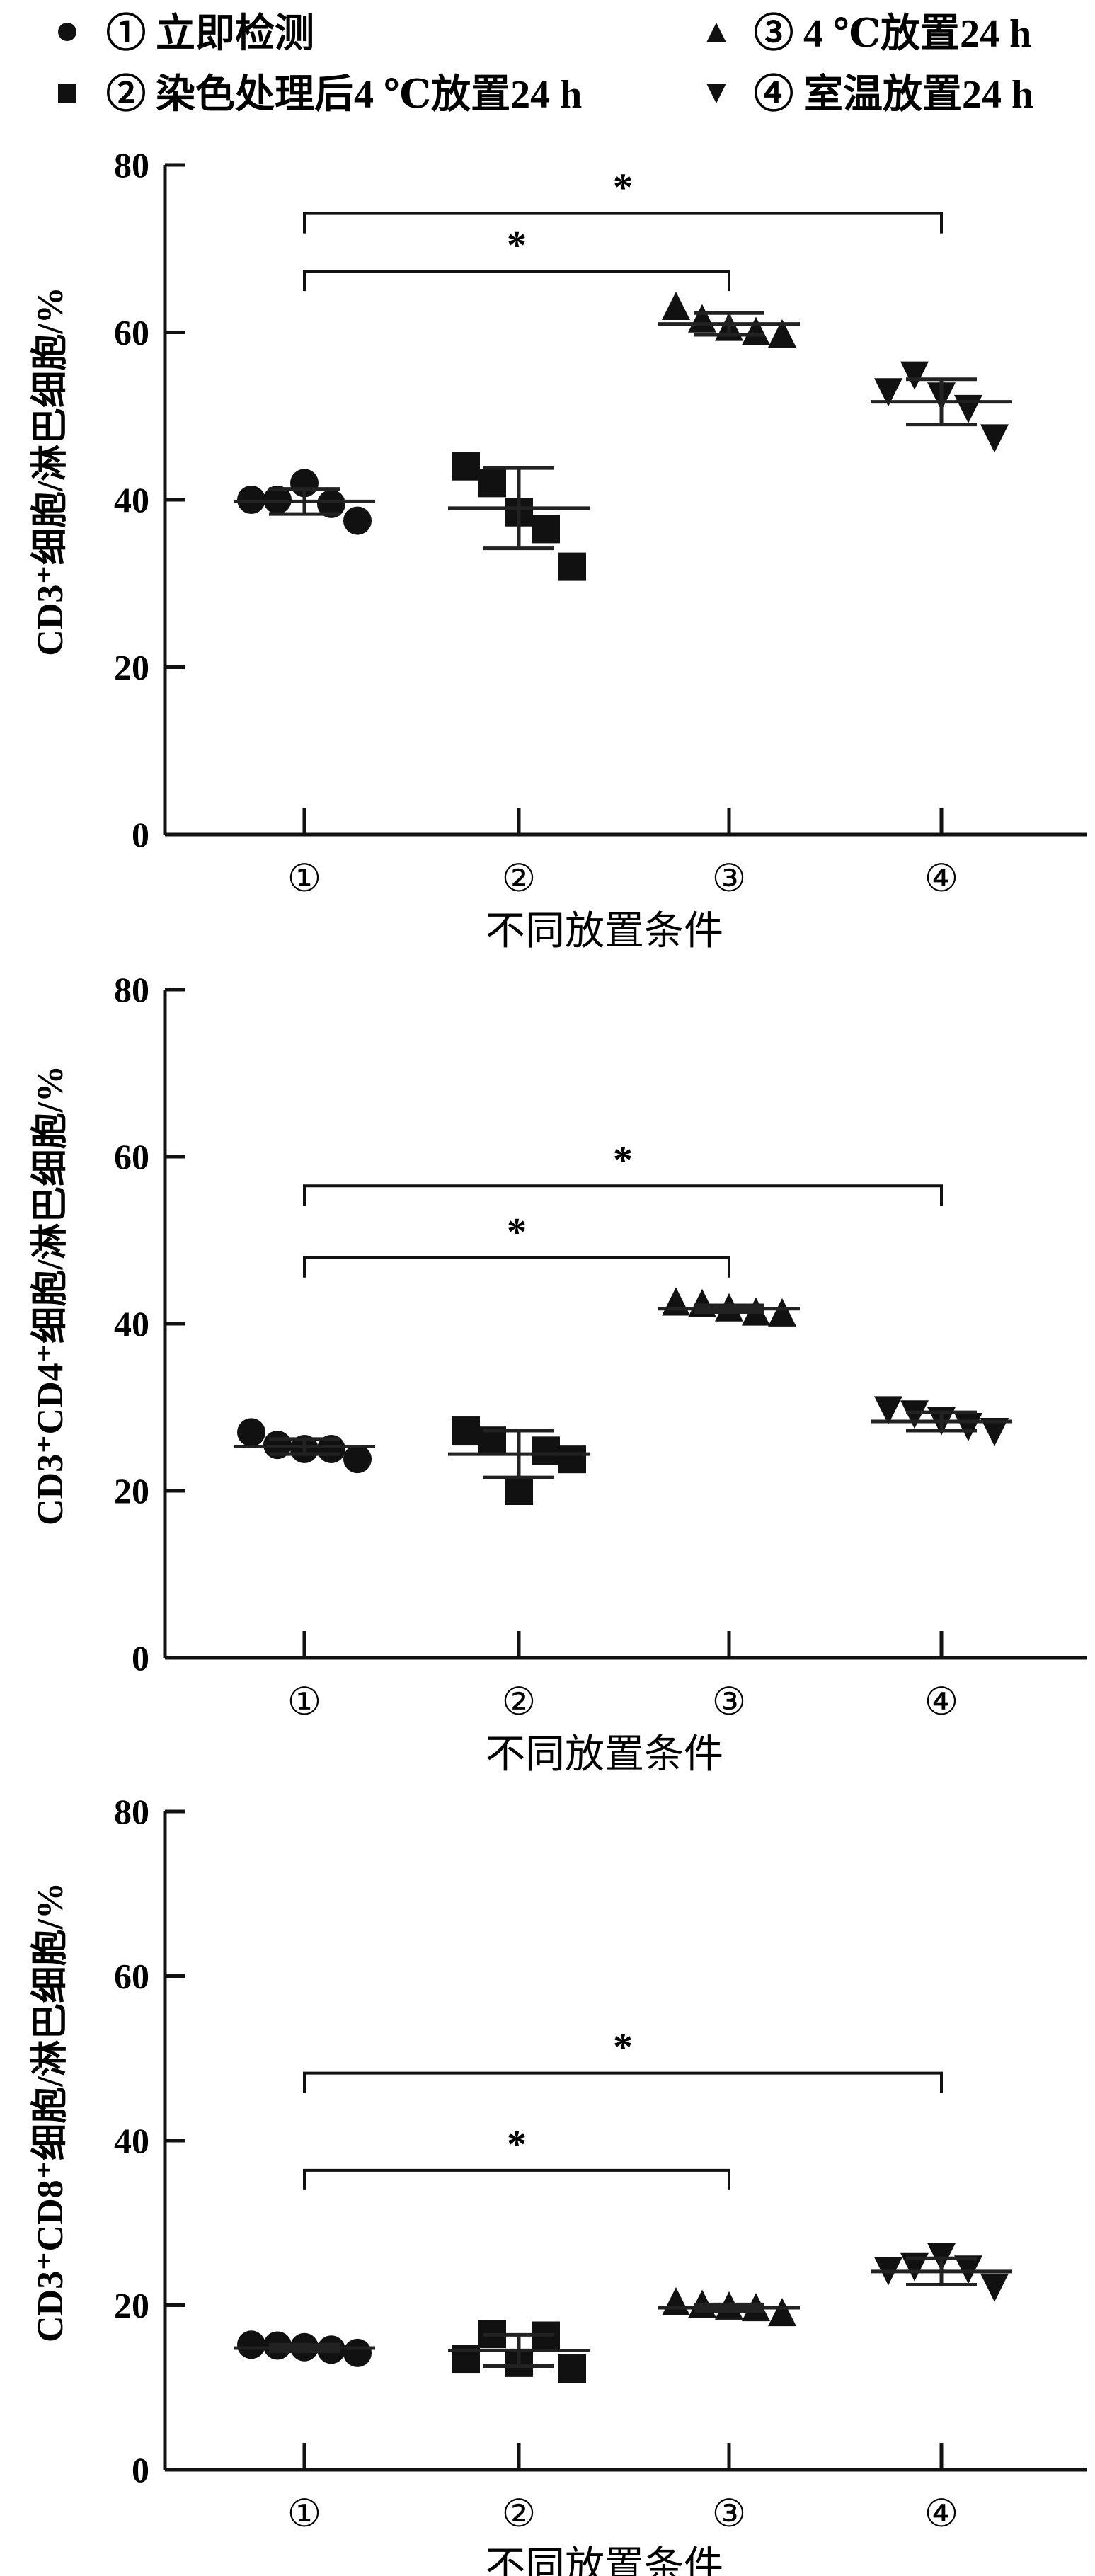 This screenshot has height=2576, width=1095. I want to click on legend-label-3: ③ 4 ℃放置24 h, so click(892, 34).